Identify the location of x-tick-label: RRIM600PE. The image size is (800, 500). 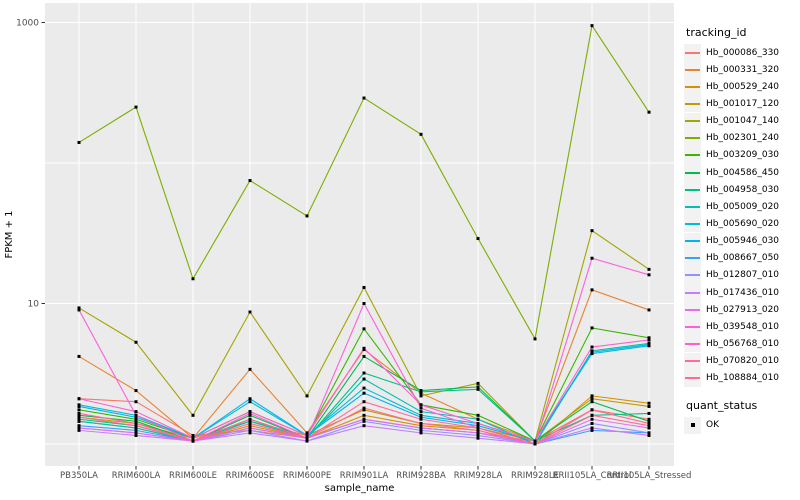
(307, 476).